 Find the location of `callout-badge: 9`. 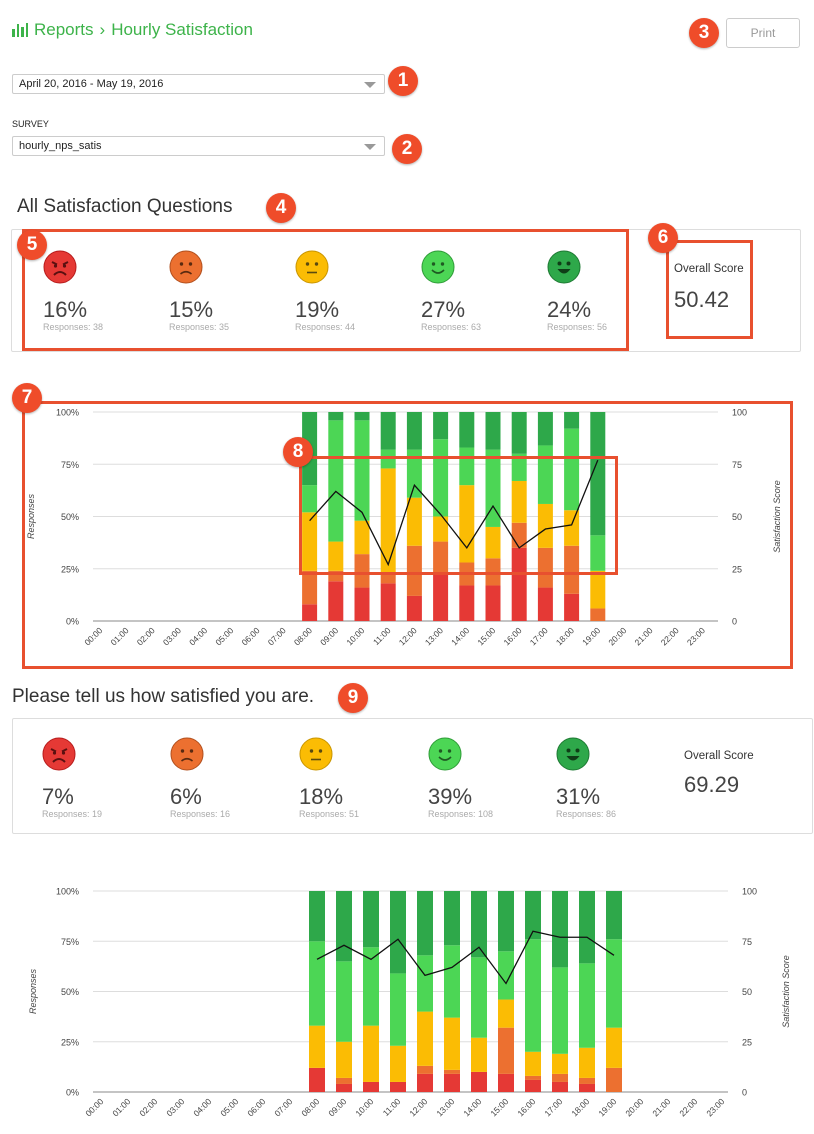

callout-badge: 9 is located at coordinates (353, 698).